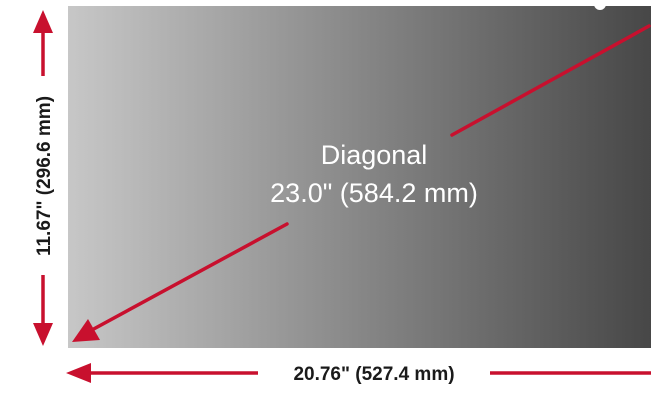  I want to click on diagonal-title: Diagonal, so click(374, 155).